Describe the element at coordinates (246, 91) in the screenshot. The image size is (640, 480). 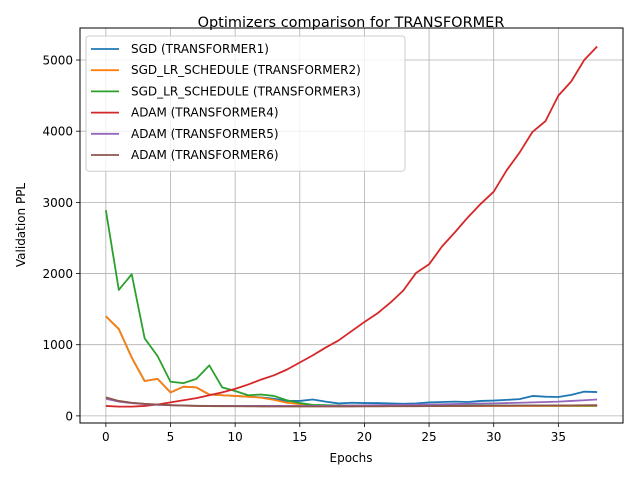
I see `legend-label: SGD_LR_SCHEDULE (TRANSFORMER3)` at that location.